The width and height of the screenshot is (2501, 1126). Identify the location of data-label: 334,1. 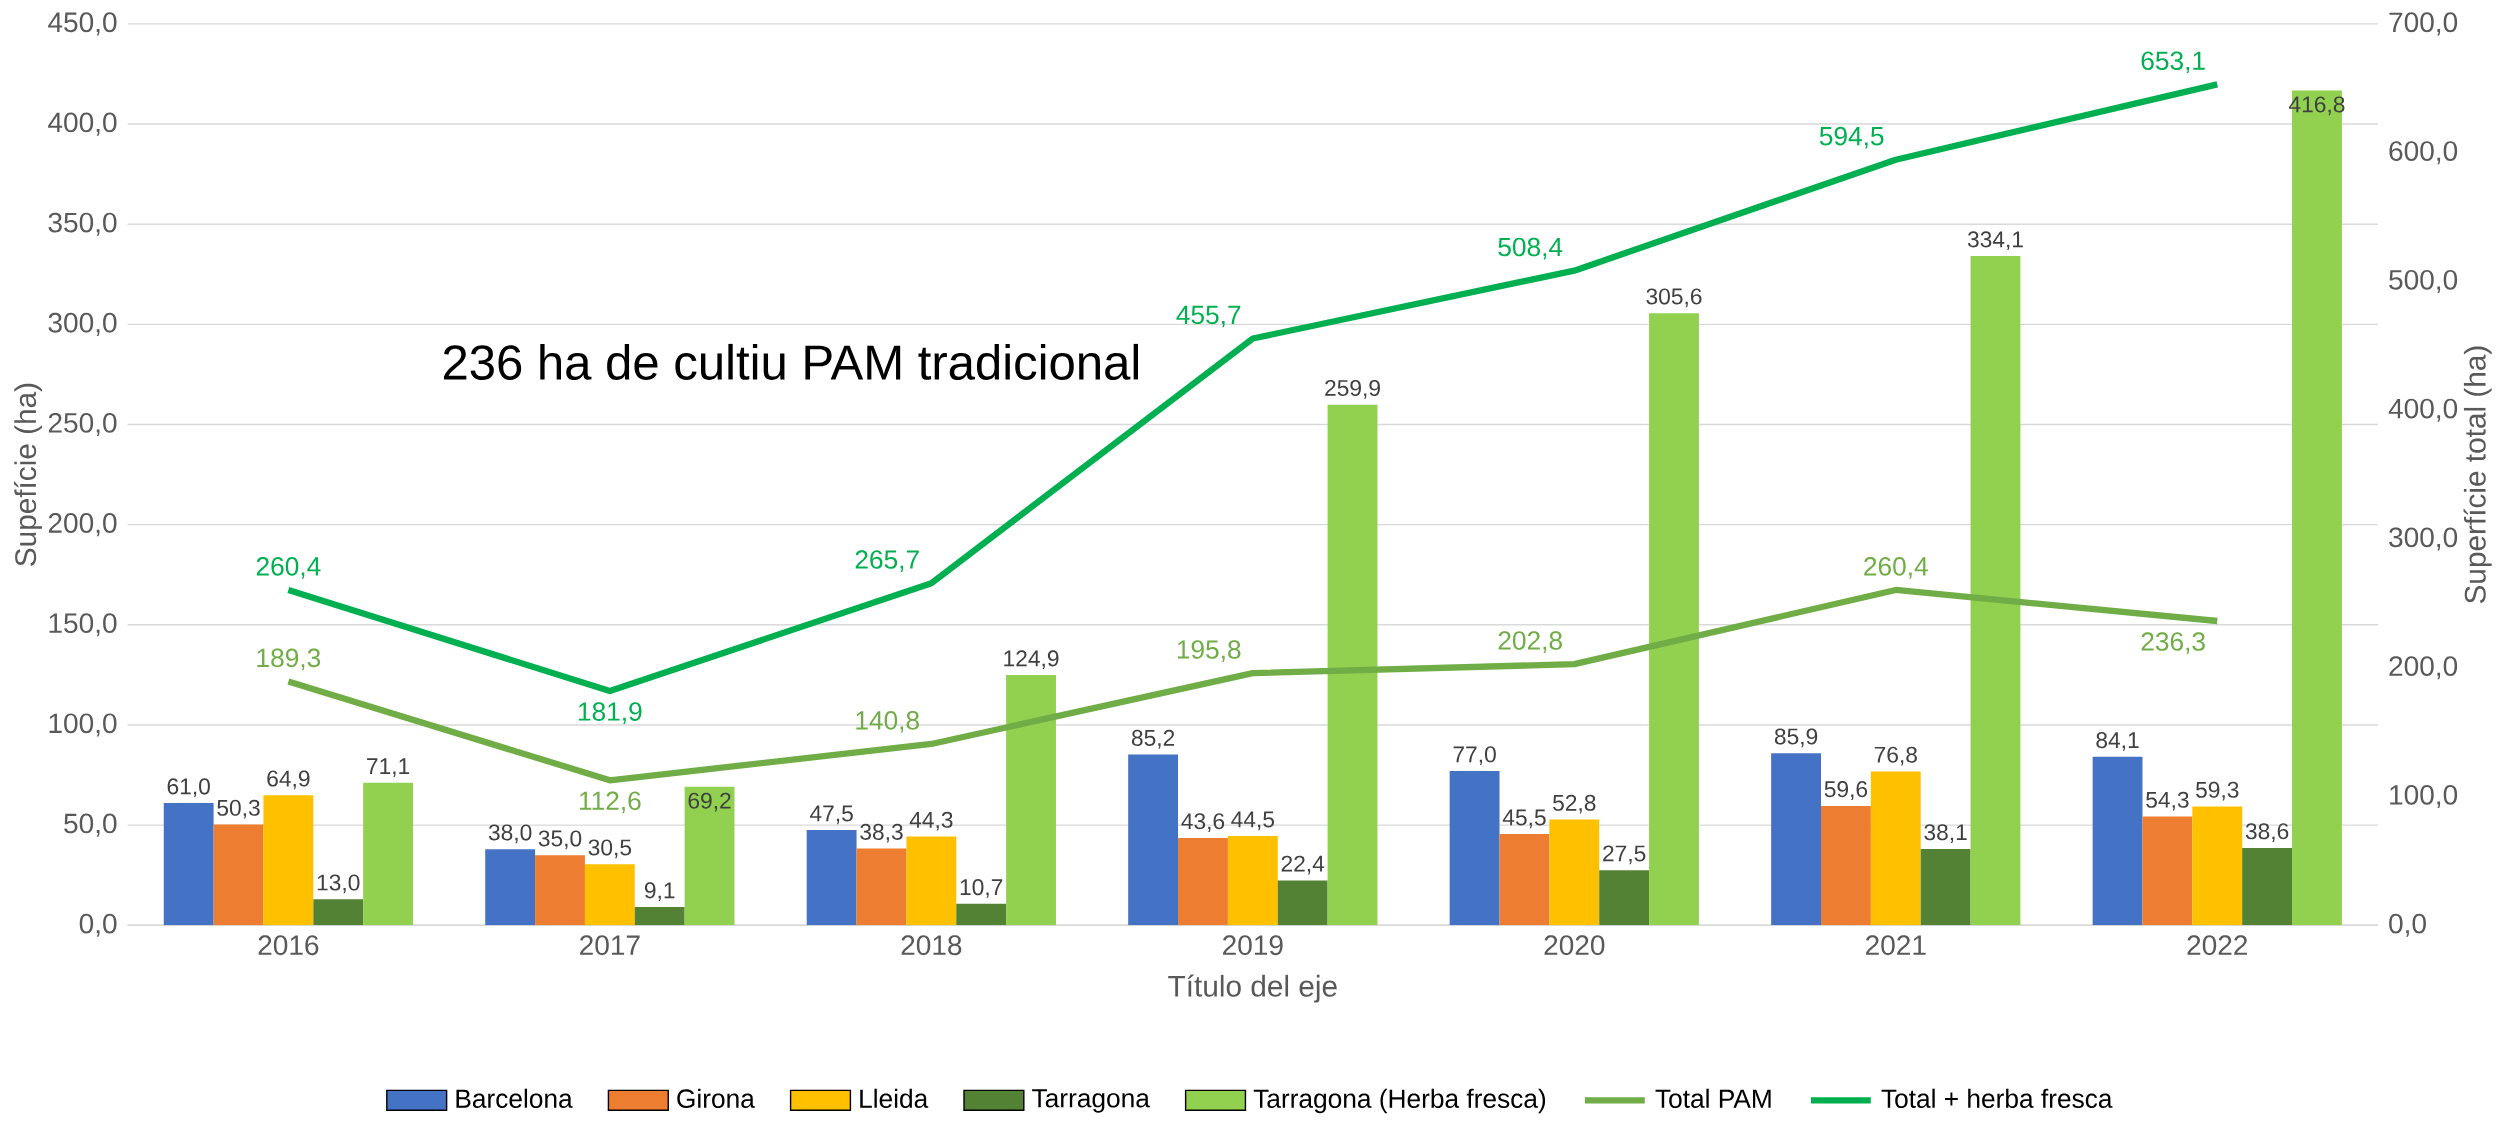
(1995, 241).